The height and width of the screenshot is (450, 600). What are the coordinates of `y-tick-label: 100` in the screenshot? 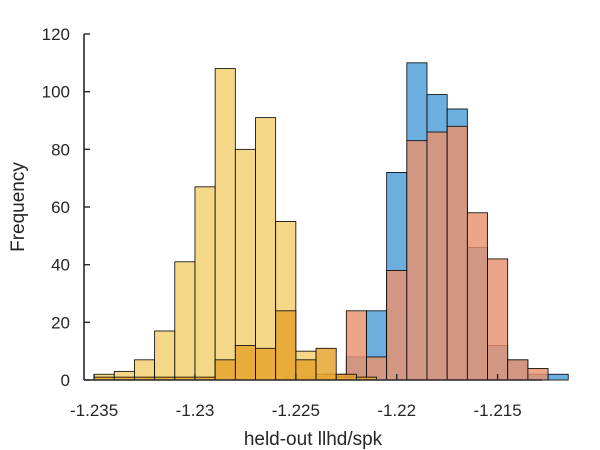 It's located at (56, 92).